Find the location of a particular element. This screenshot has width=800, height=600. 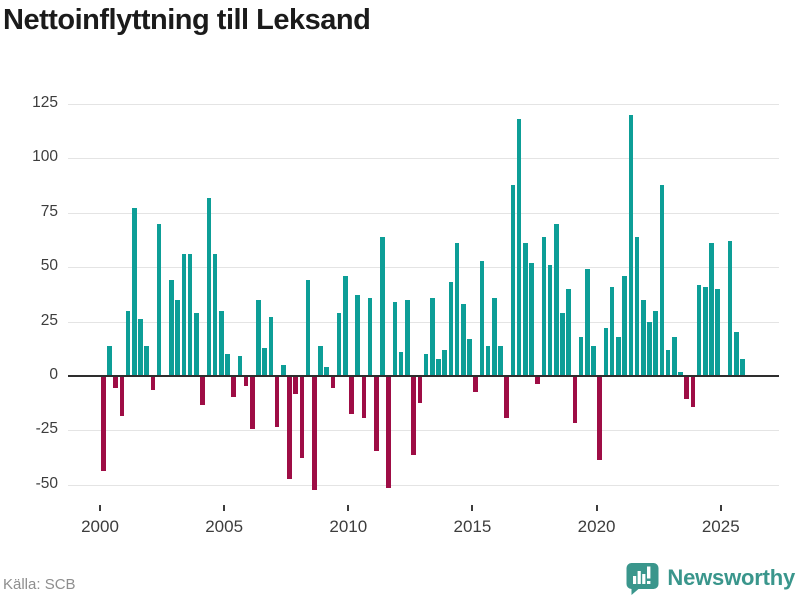

chart-title: Nettoinflyttning till Leksand is located at coordinates (187, 20).